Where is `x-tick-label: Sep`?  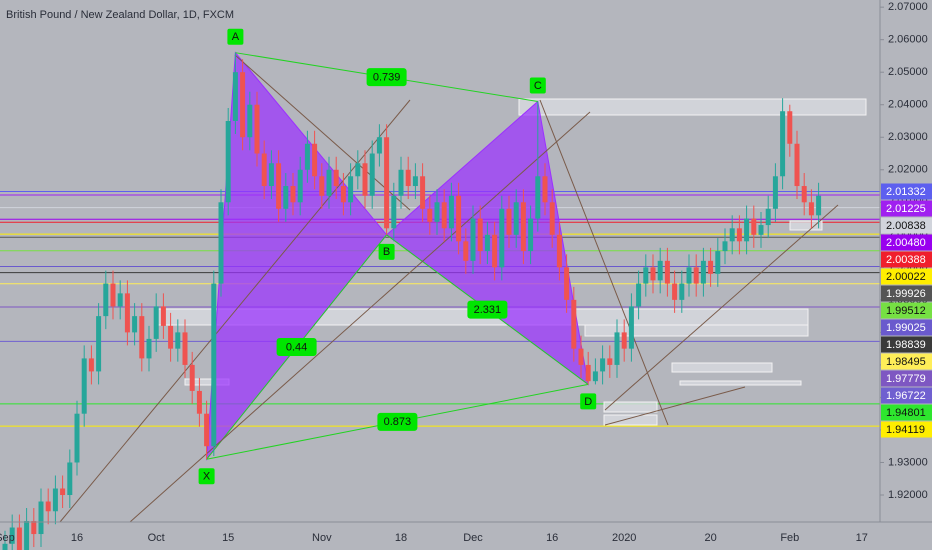
x-tick-label: Sep is located at coordinates (7, 538).